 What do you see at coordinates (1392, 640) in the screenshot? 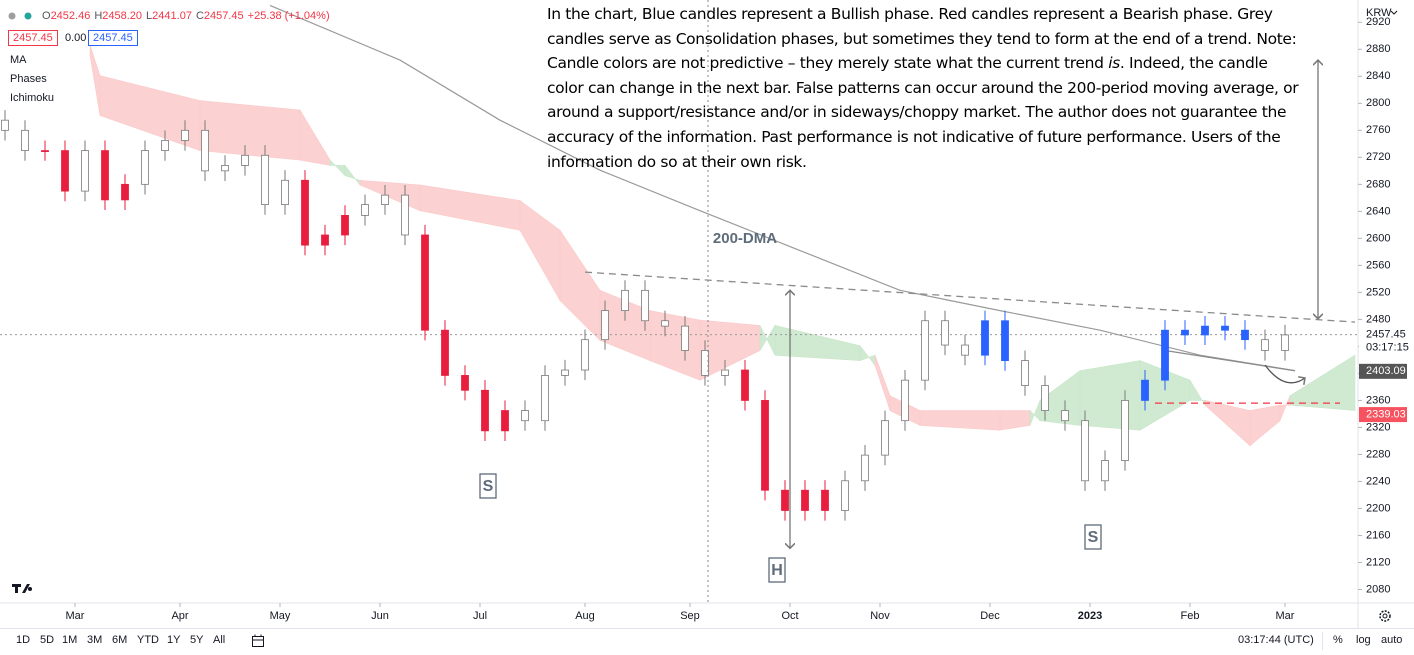
I see `scale-option: auto` at bounding box center [1392, 640].